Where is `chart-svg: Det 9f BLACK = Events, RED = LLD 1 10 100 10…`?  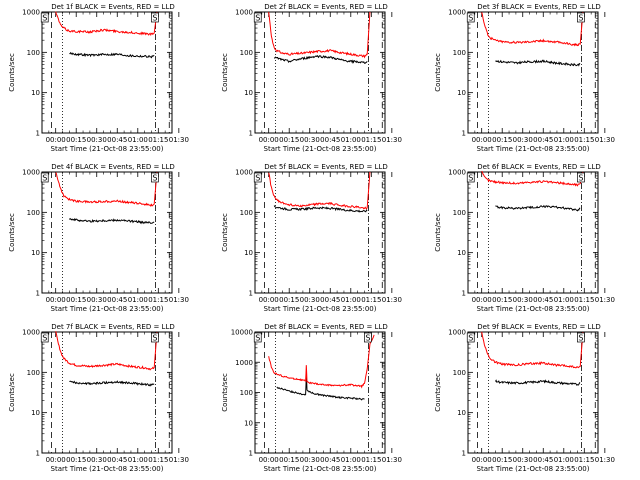 chart-svg: Det 9f BLACK = Events, RED = LLD 1 10 100 10… is located at coordinates (524, 398).